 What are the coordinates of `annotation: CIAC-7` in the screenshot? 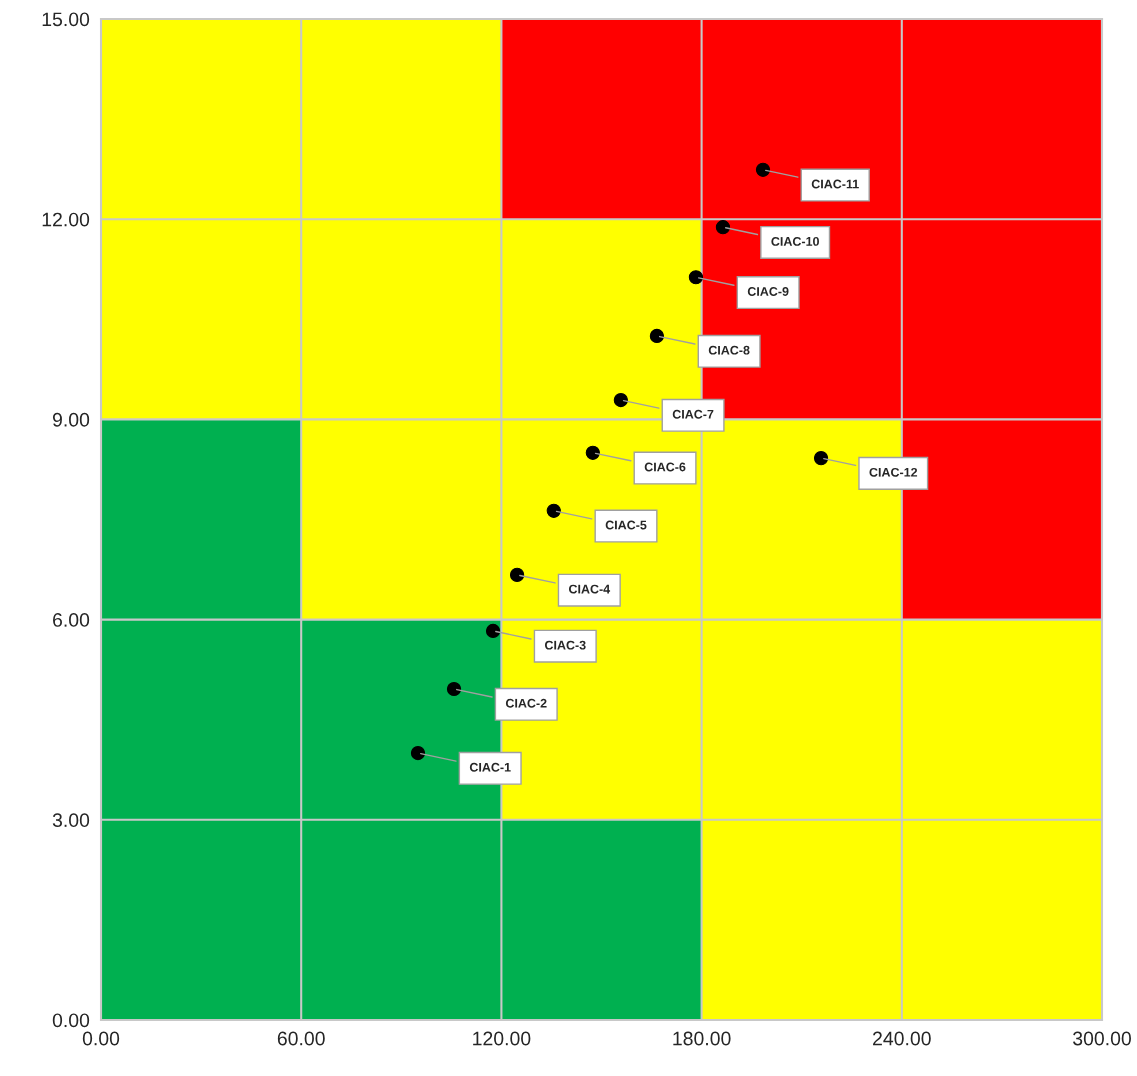 It's located at (693, 414).